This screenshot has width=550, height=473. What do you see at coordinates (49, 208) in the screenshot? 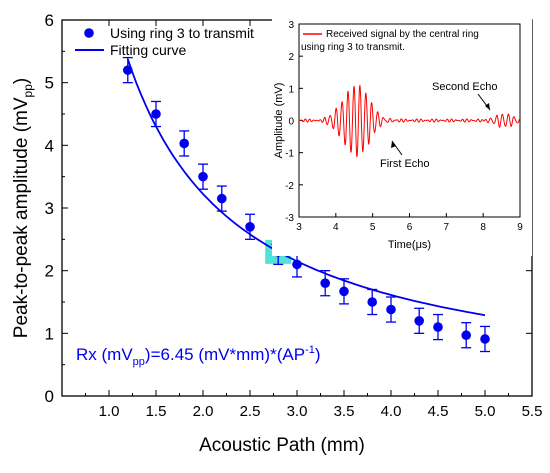
I see `y-tick-label: 3` at bounding box center [49, 208].